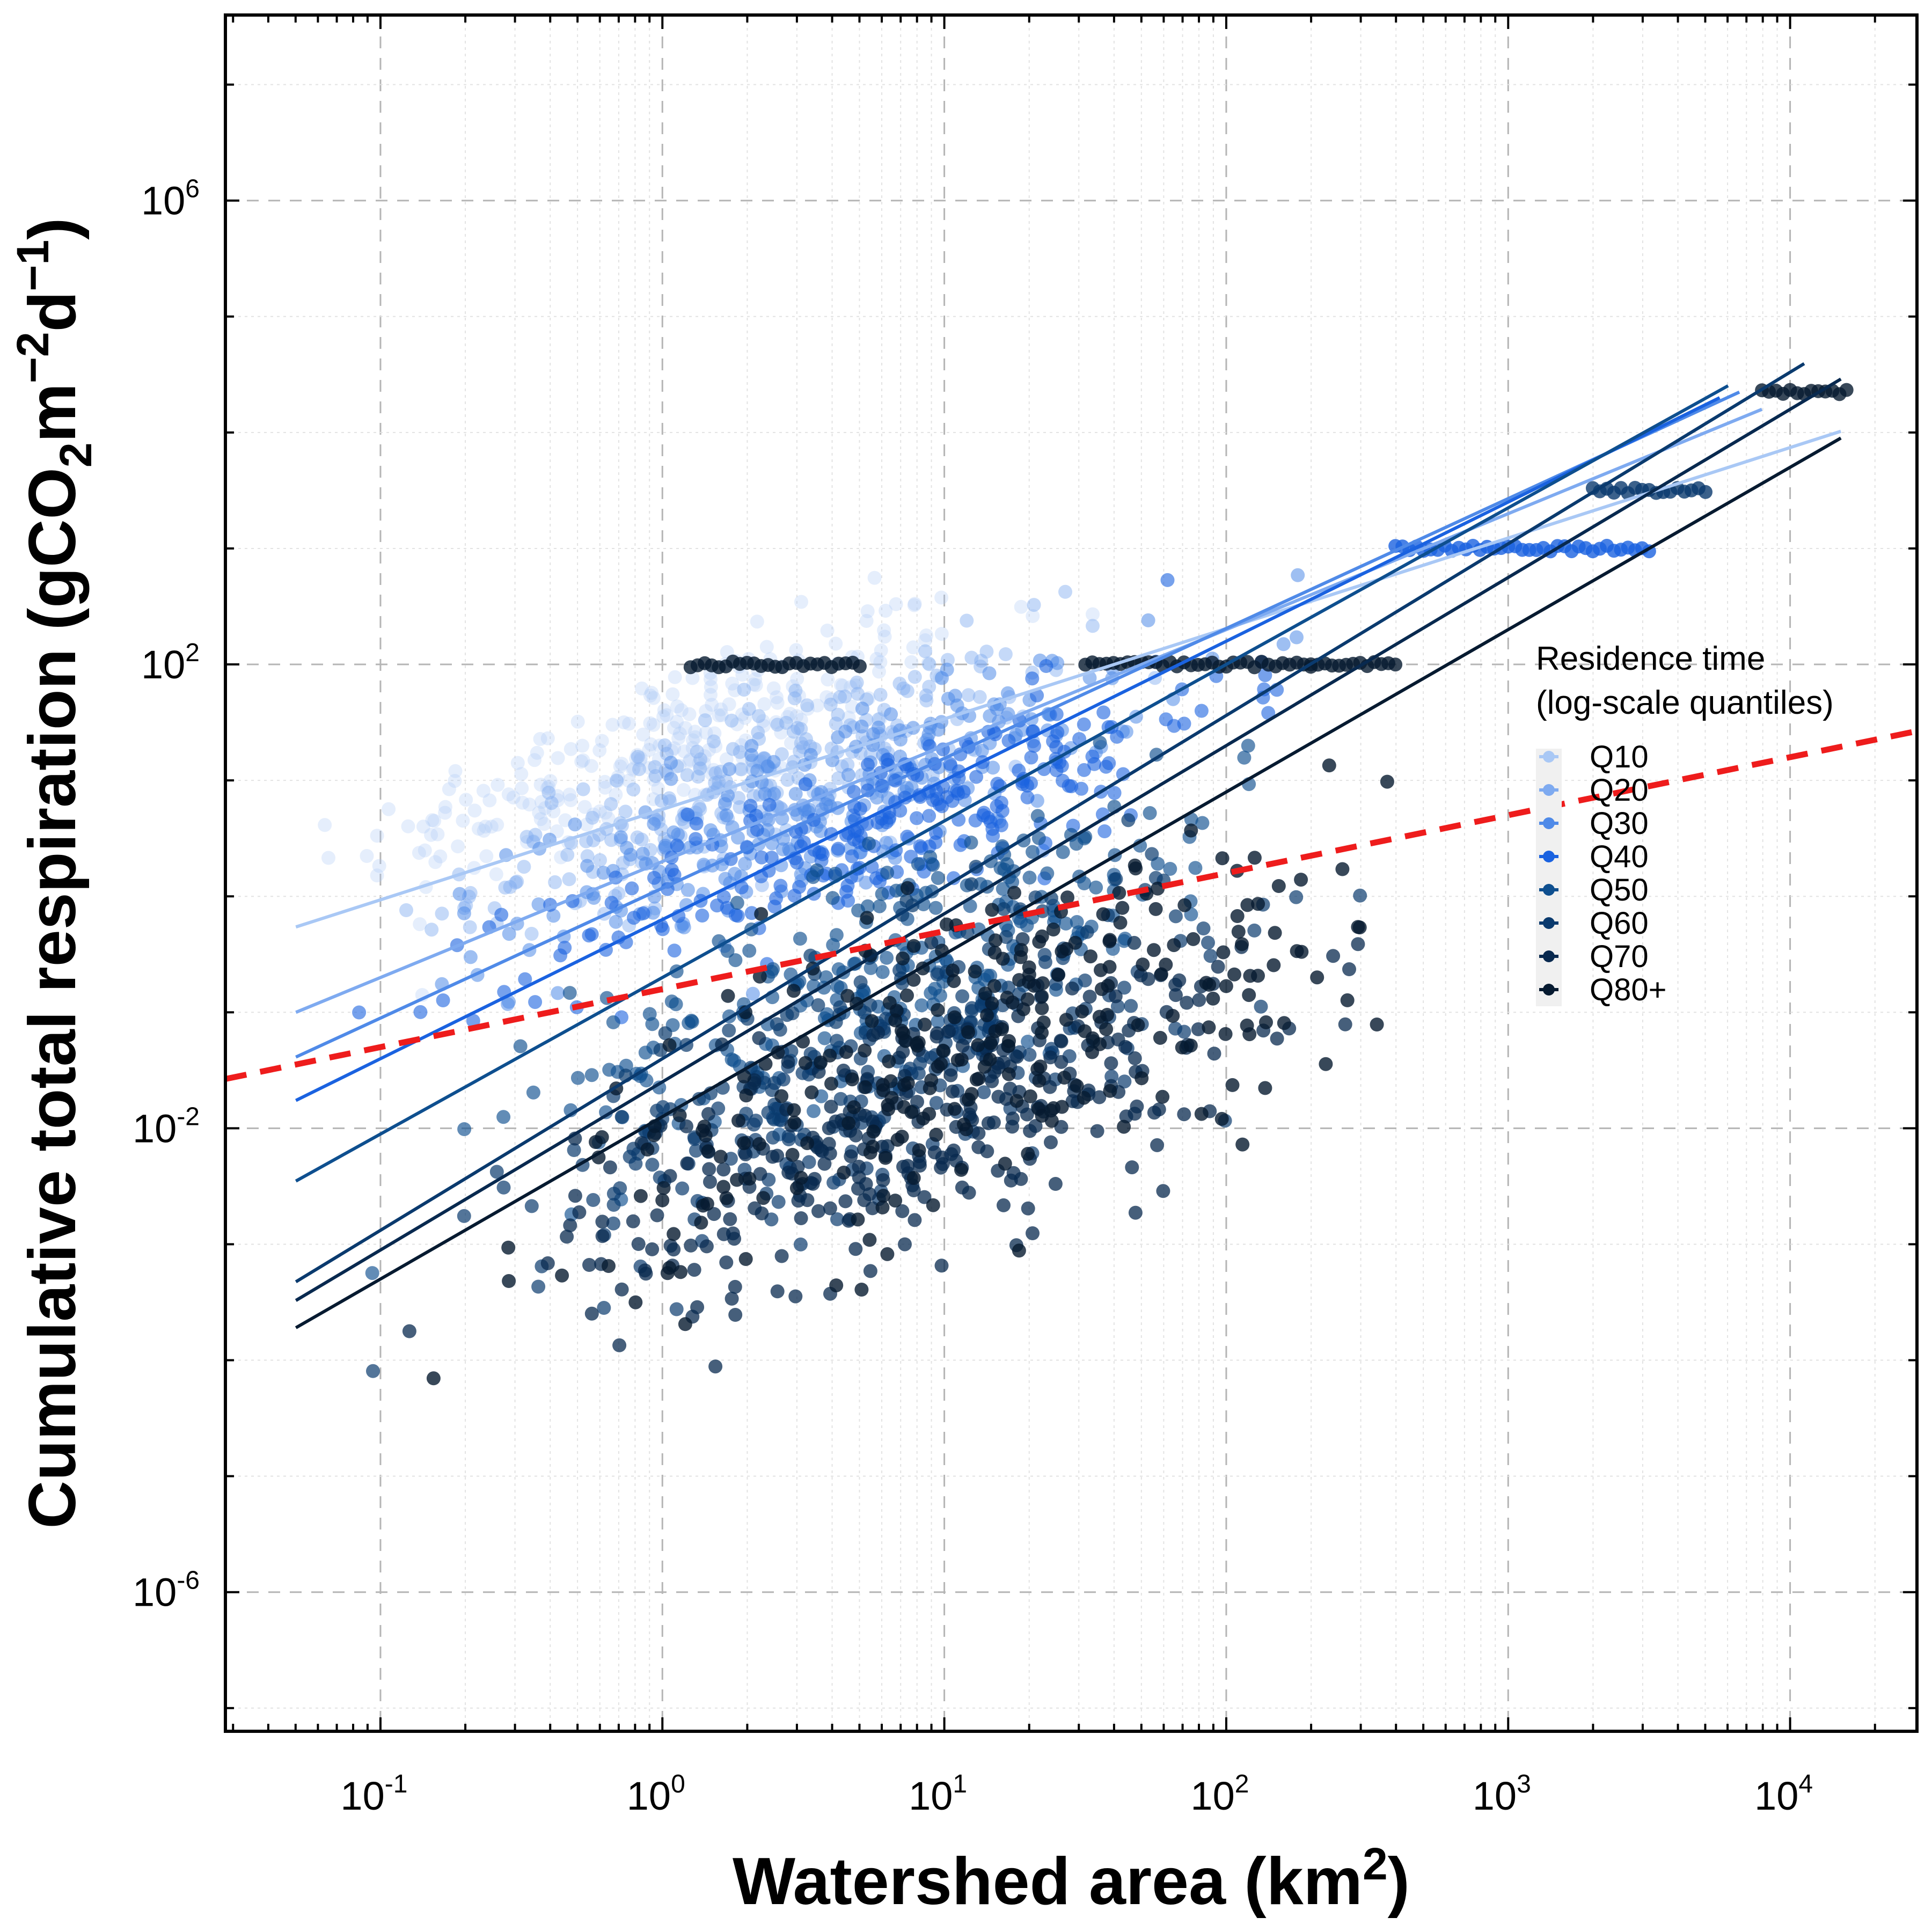 The width and height of the screenshot is (1932, 1932). What do you see at coordinates (1594, 956) in the screenshot?
I see `legend-item-q70: Q70` at bounding box center [1594, 956].